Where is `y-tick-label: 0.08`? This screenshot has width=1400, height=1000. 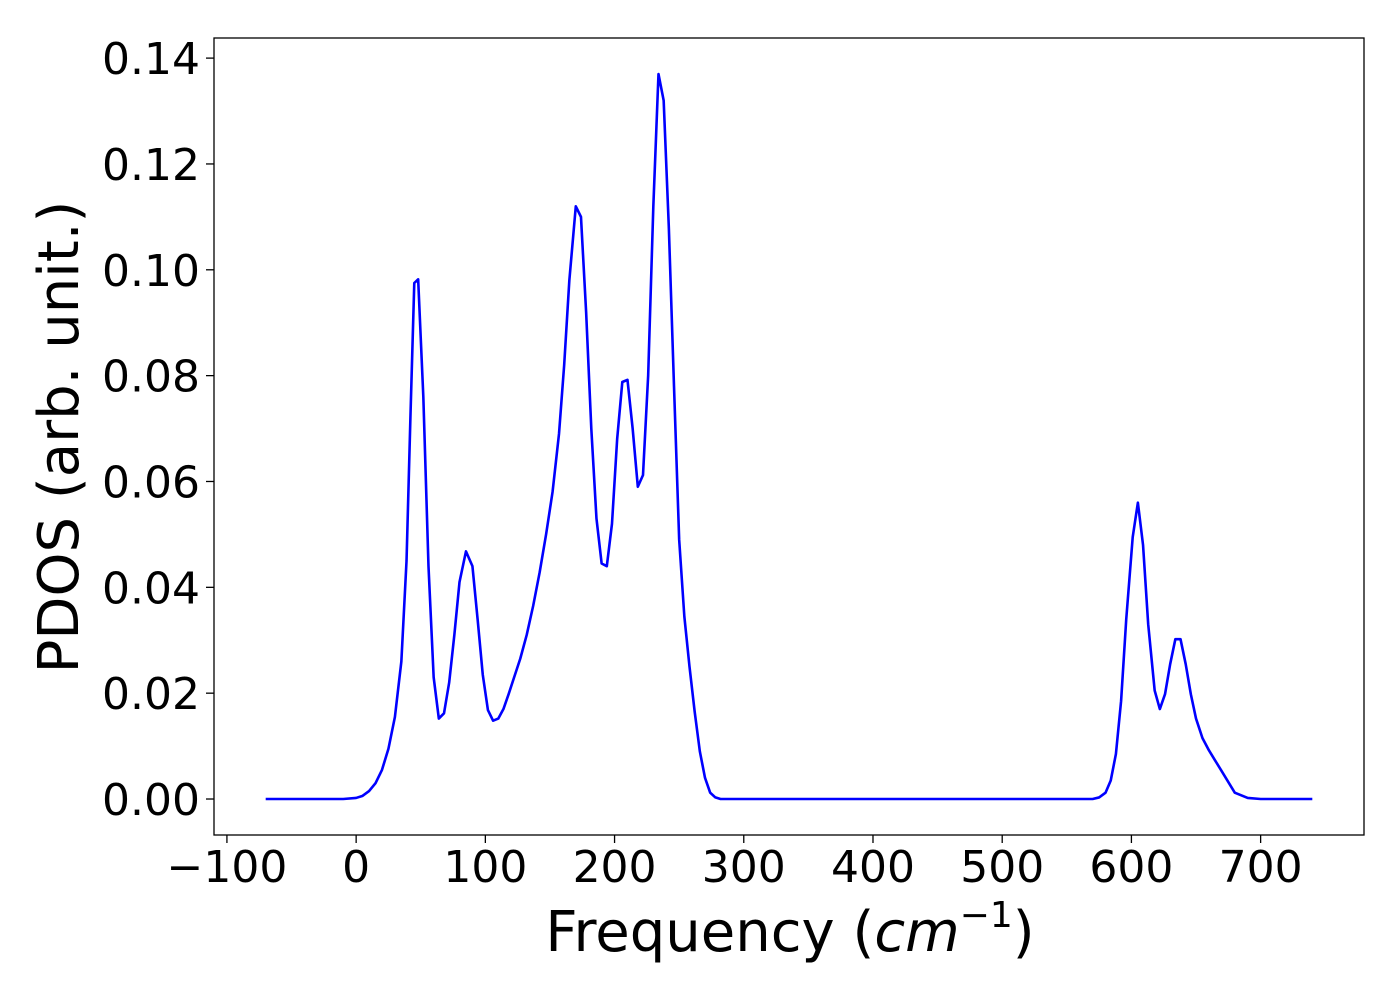 y-tick-label: 0.08 is located at coordinates (151, 377).